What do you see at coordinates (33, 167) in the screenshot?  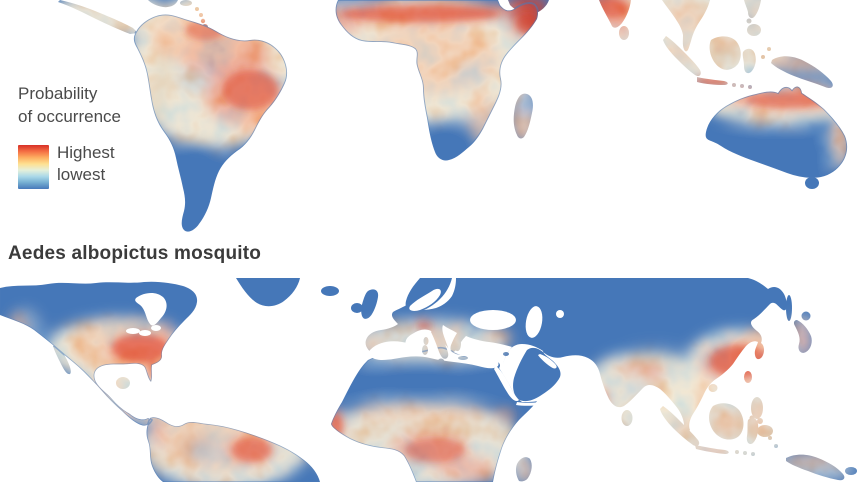 I see `legend-gradient-swatch` at bounding box center [33, 167].